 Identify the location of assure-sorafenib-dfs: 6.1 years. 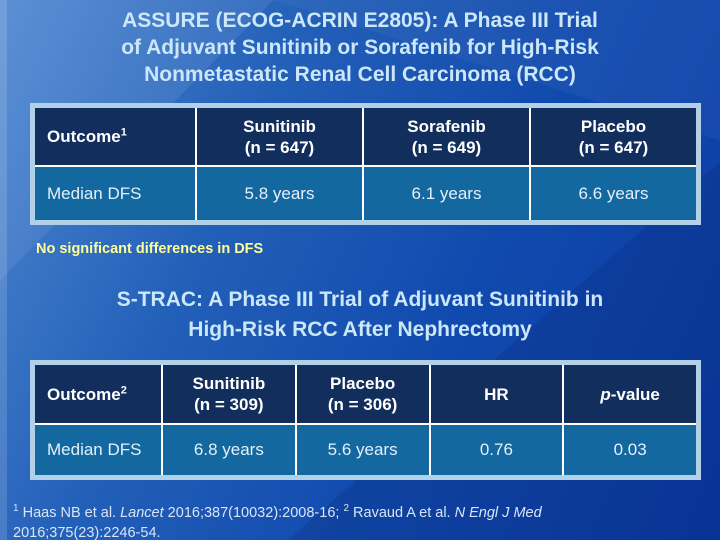
(446, 193).